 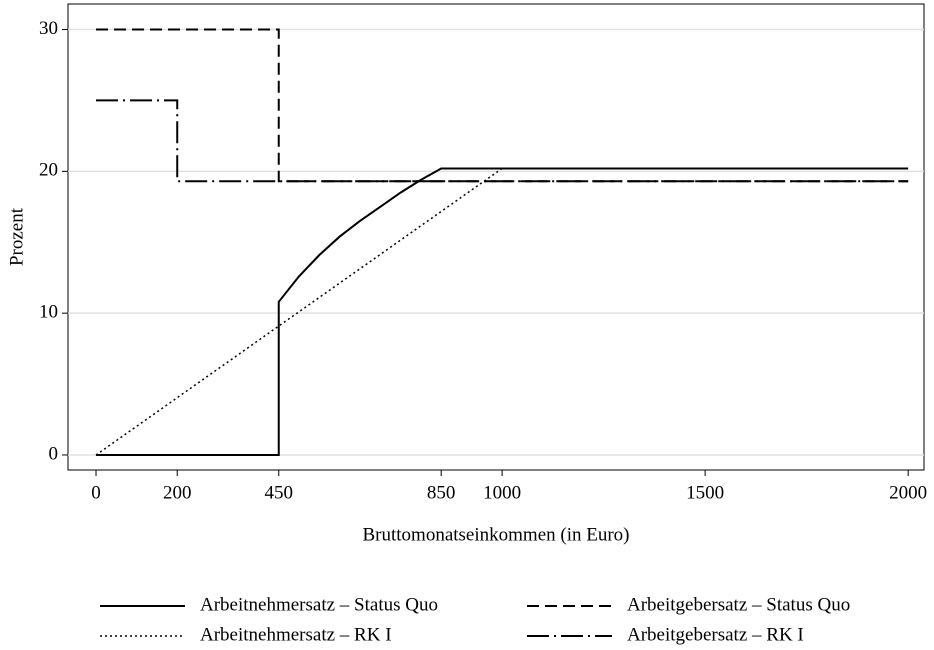 I want to click on x-tick-label: 1000, so click(x=502, y=492).